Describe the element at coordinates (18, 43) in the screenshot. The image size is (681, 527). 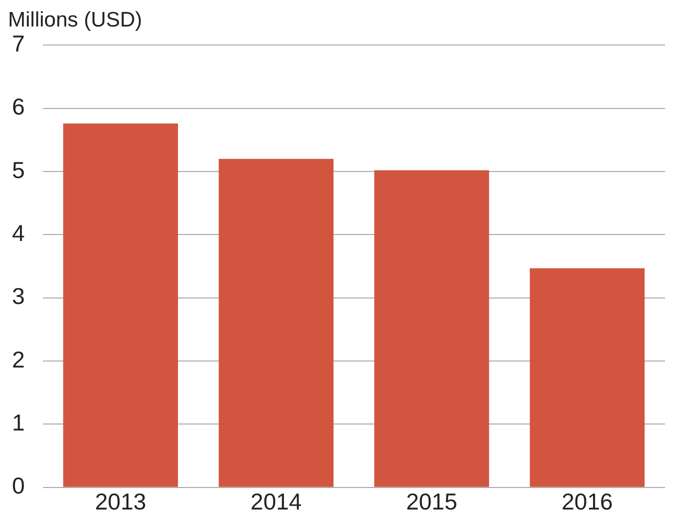
I see `y-tick-label: 7` at that location.